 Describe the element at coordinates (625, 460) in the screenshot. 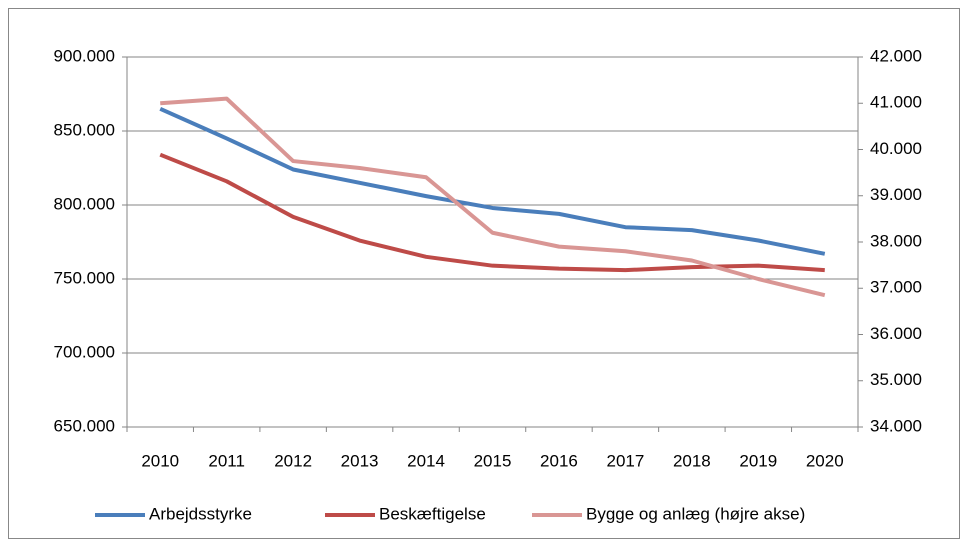

I see `x-tick-label: 2017` at that location.